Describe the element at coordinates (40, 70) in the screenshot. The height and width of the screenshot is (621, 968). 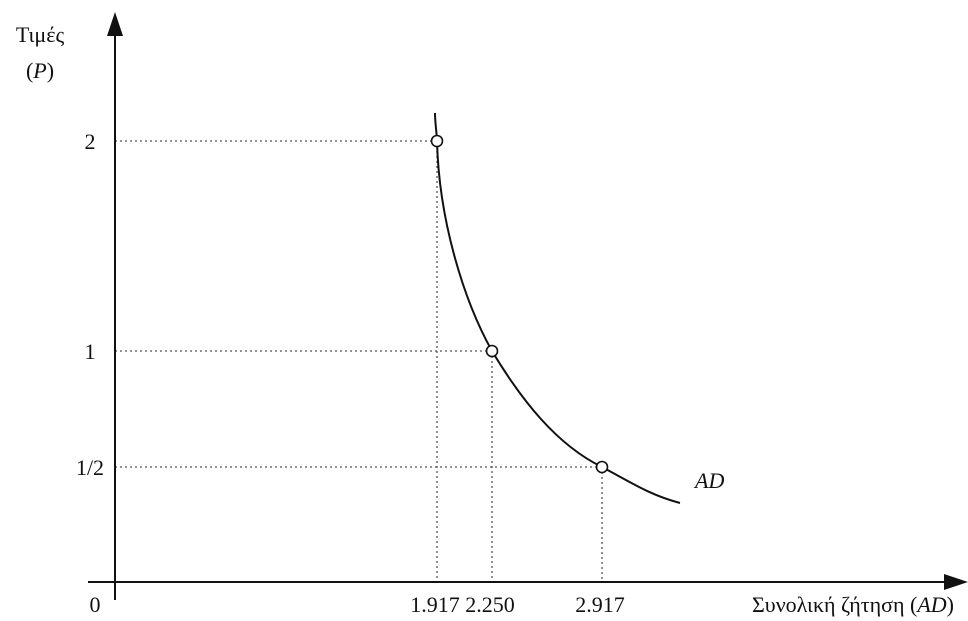
I see `y-axis-symbol: (P)` at that location.